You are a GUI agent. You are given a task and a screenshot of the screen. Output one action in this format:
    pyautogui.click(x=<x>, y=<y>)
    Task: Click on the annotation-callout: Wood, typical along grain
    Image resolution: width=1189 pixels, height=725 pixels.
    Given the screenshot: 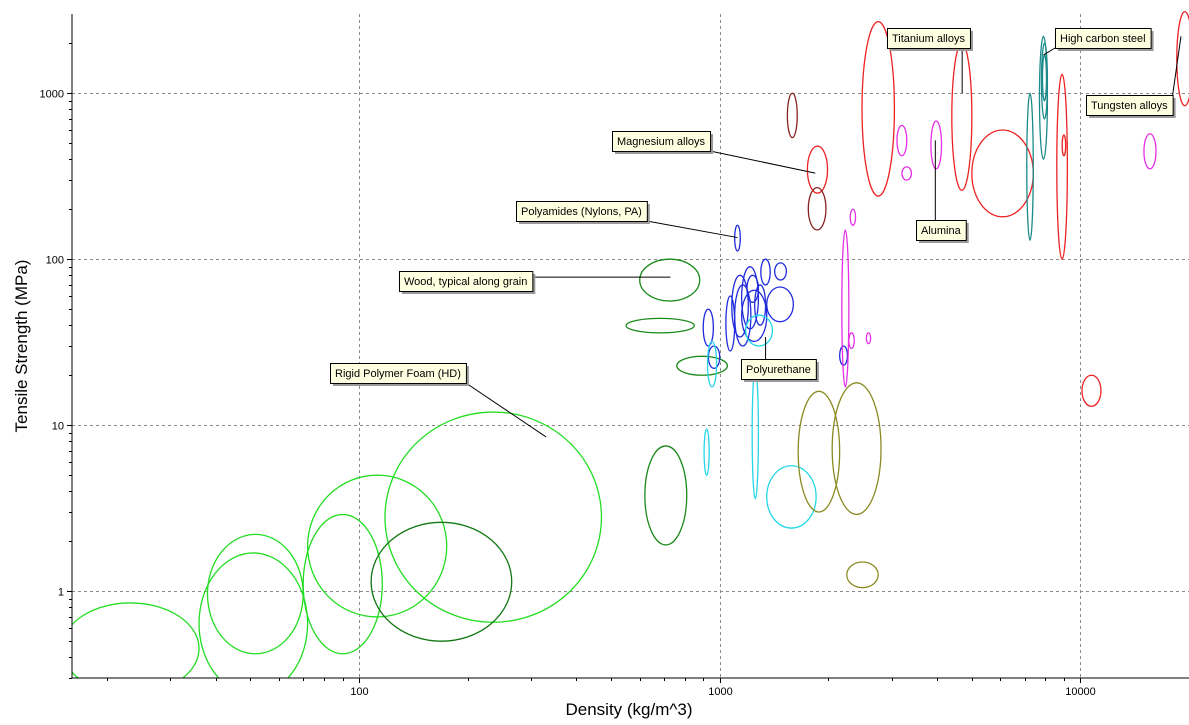 What is the action you would take?
    pyautogui.click(x=535, y=282)
    